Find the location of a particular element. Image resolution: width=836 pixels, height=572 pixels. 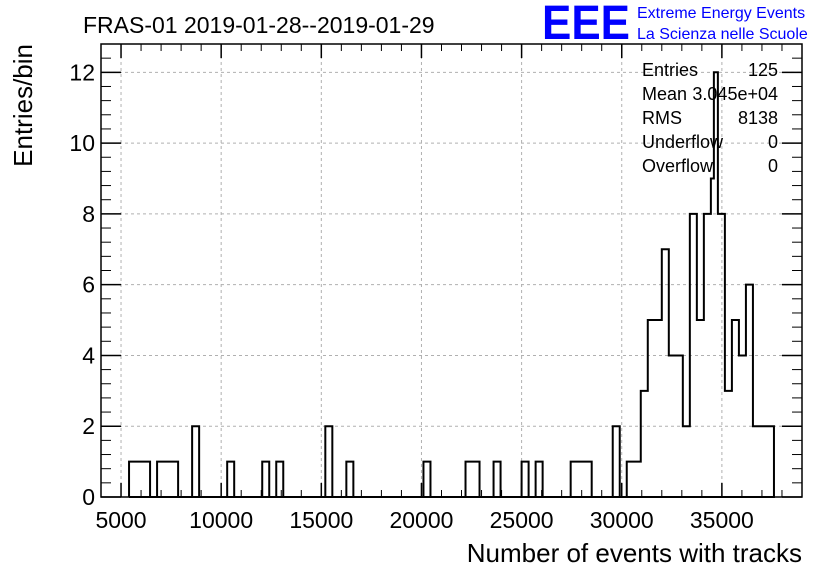

y-tick-label: 12 is located at coordinates (82, 72).